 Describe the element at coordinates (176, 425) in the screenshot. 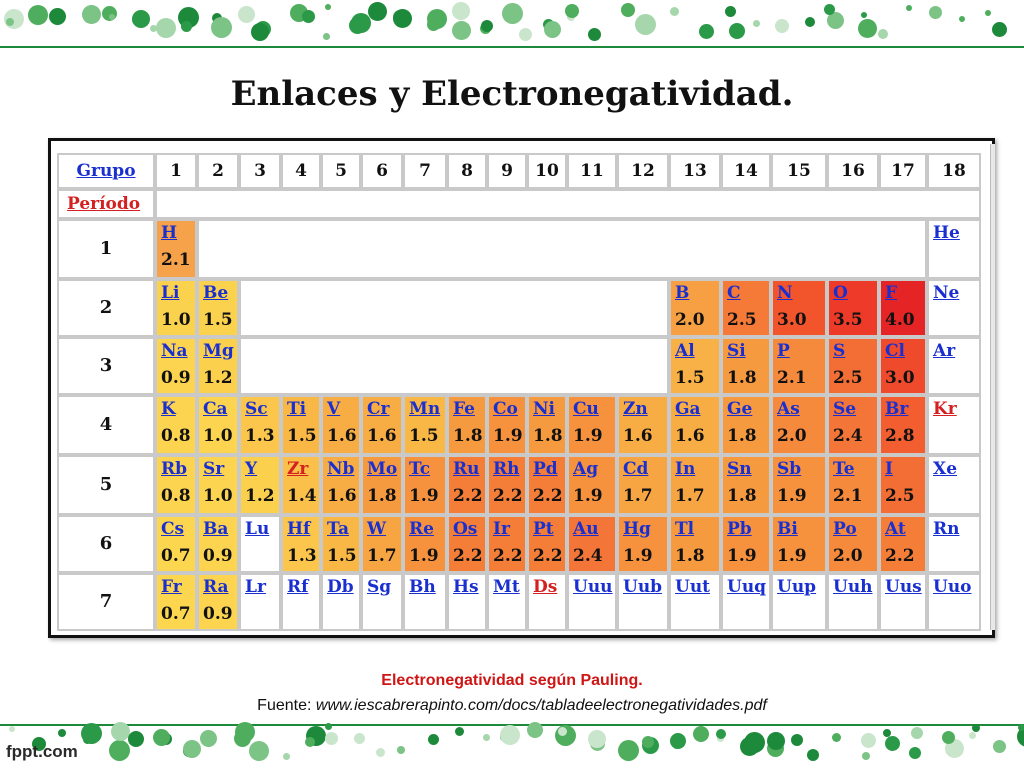

I see `element-k: K 0.8` at that location.